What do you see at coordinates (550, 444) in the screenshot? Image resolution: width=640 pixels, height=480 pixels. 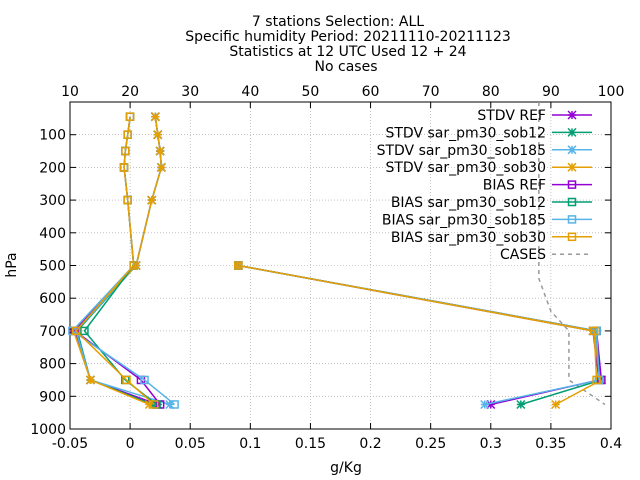 I see `x-tick-label: 0.35` at bounding box center [550, 444].